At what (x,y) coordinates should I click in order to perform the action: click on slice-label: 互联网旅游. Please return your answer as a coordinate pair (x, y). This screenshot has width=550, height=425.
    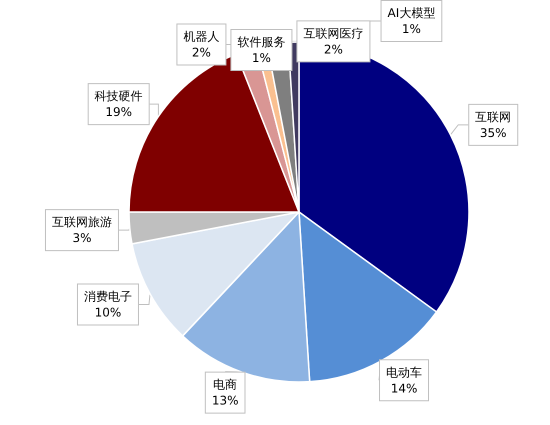
    Looking at the image, I should click on (82, 222).